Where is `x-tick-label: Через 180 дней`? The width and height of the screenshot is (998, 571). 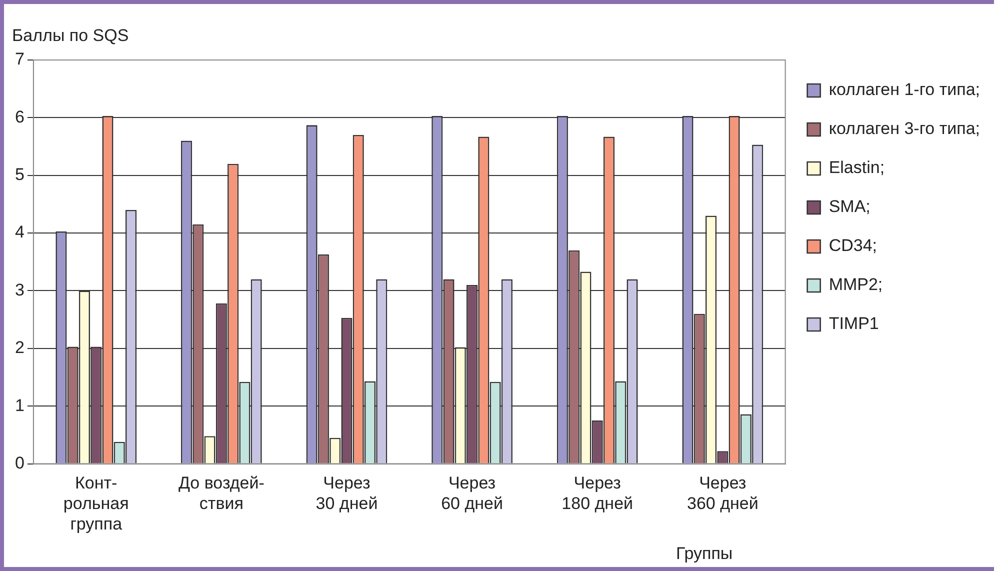
x-tick-label: Через 180 дней is located at coordinates (598, 494).